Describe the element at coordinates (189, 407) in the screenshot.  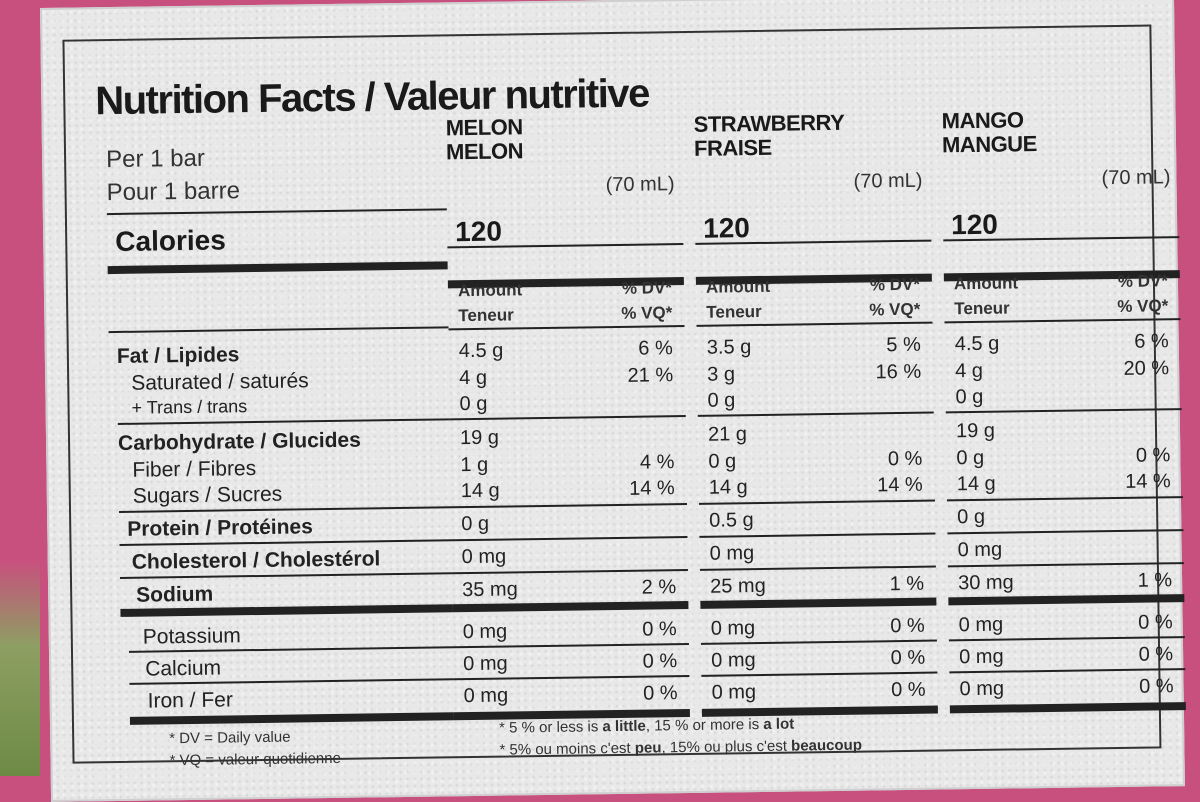
I see `nutrient-trans: + Trans / trans` at that location.